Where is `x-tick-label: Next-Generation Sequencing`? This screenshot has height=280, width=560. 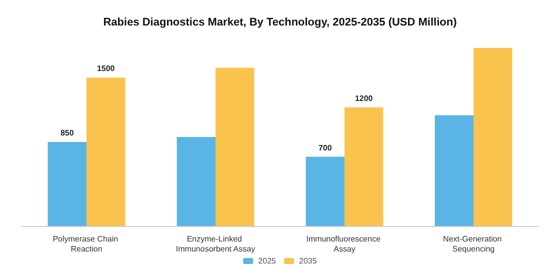
x-tick-label: Next-Generation Sequencing is located at coordinates (473, 244).